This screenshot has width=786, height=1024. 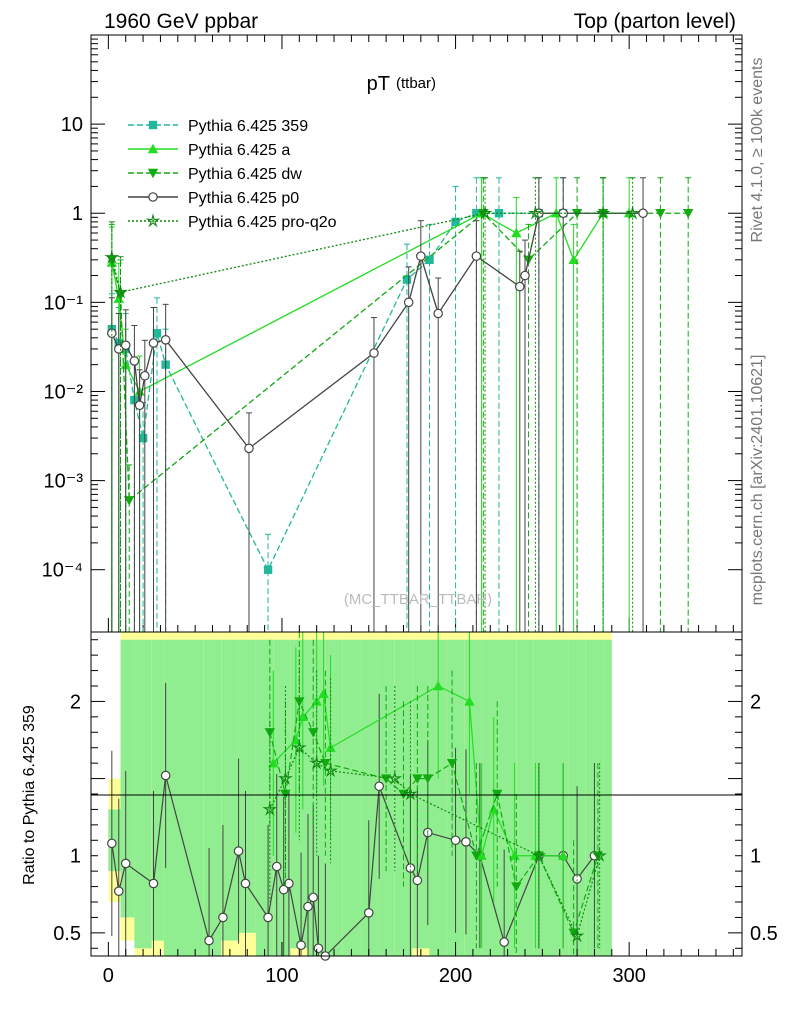 What do you see at coordinates (108, 976) in the screenshot?
I see `x-tick-label: 0` at bounding box center [108, 976].